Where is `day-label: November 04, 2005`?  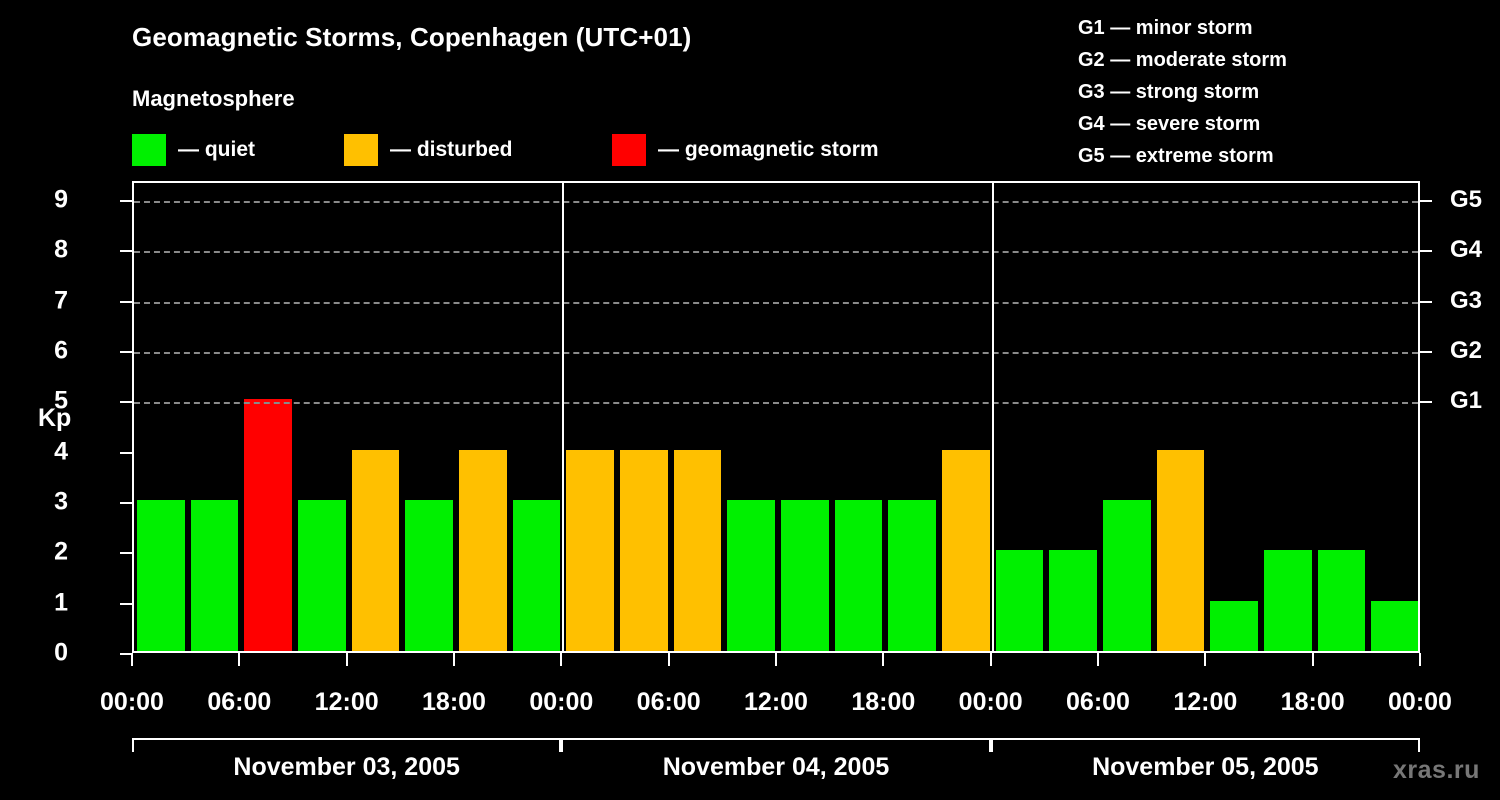
day-label: November 04, 2005 is located at coordinates (776, 767).